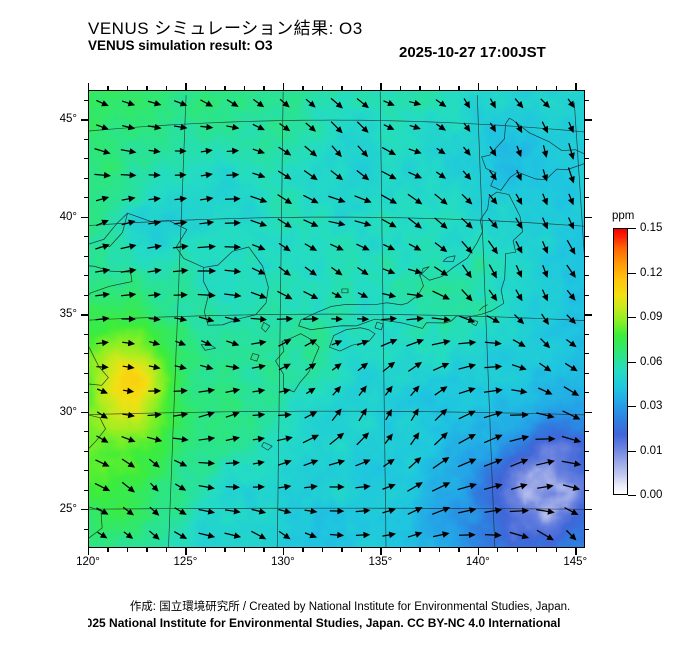 The image size is (700, 649). Describe the element at coordinates (632, 496) in the screenshot. I see `colorbar-tick-0.00` at that location.